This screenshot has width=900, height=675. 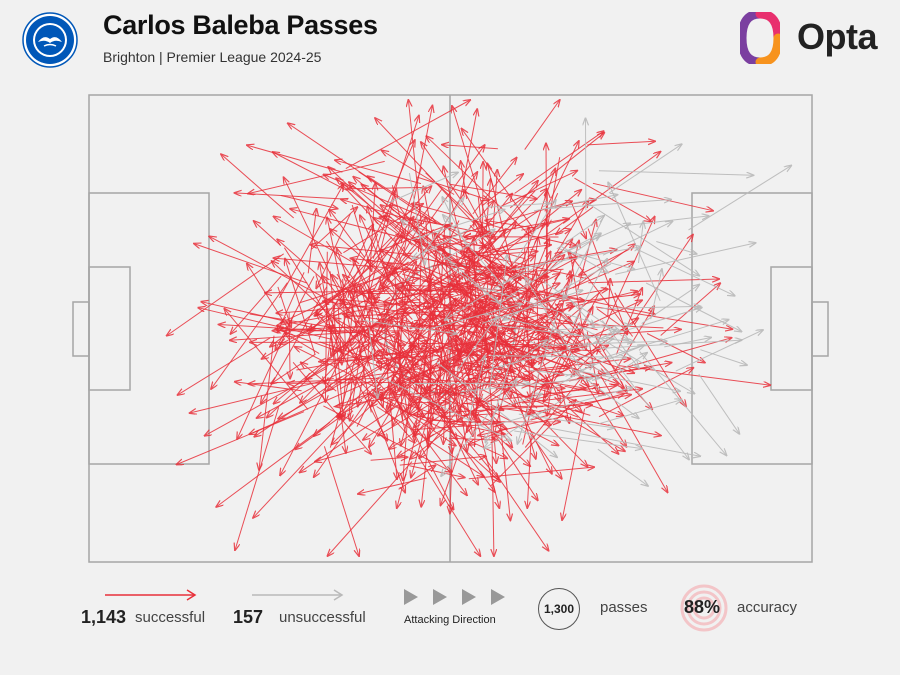 I want to click on attacking-direction-icon, so click(x=454, y=597).